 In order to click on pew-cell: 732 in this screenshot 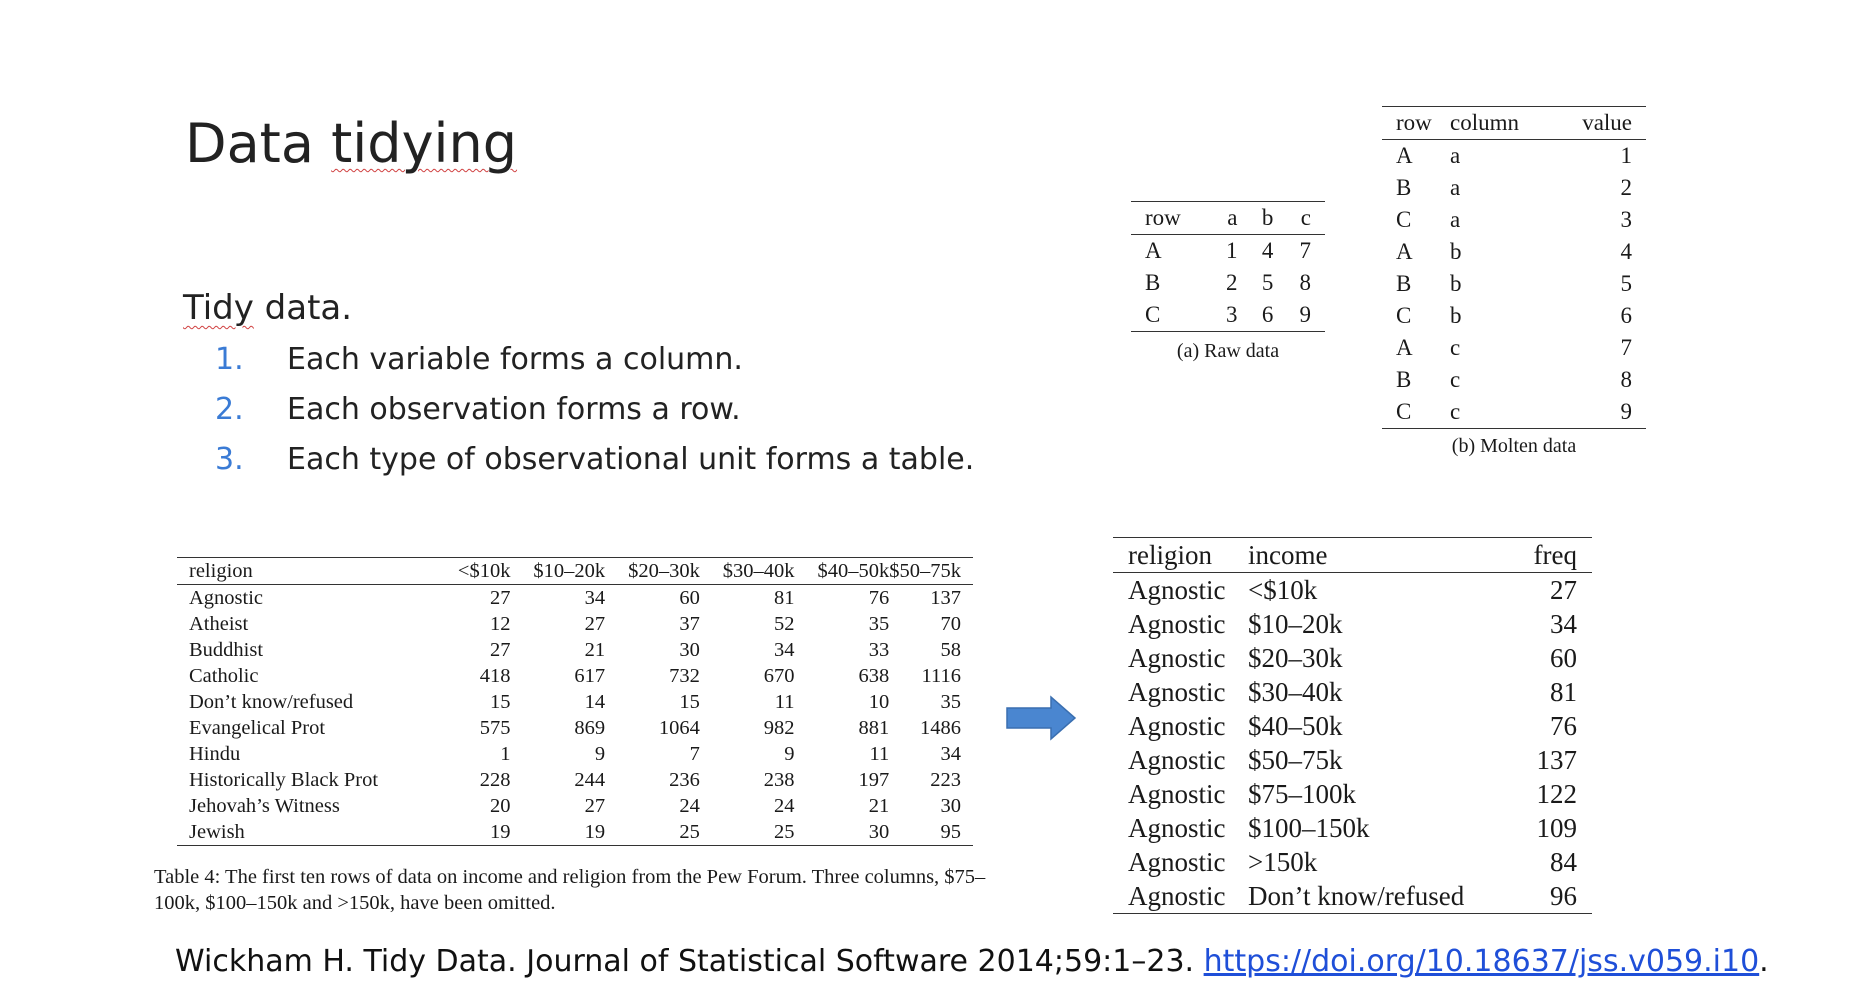, I will do `click(684, 676)`.